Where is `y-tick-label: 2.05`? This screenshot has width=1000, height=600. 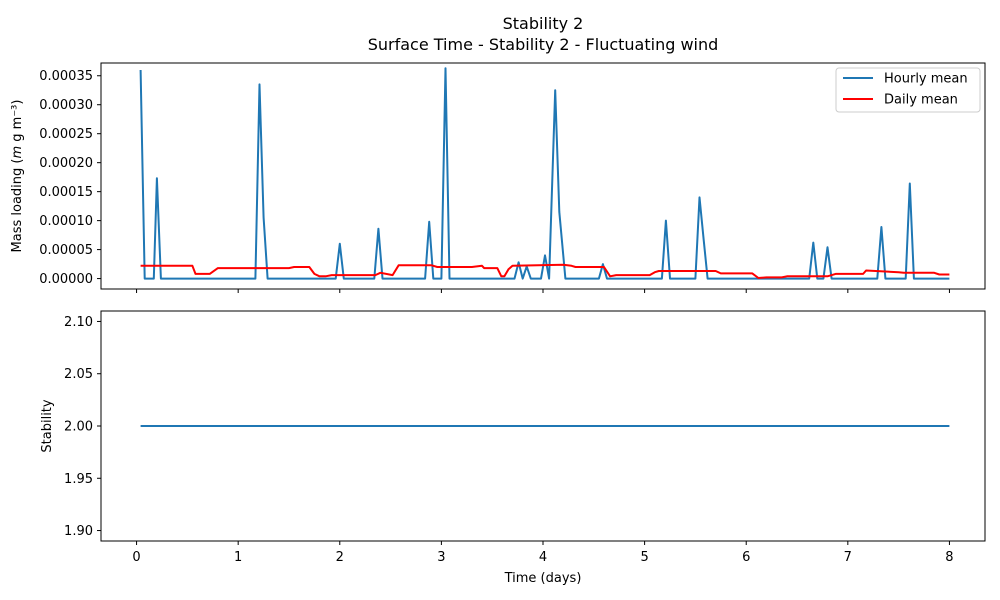 y-tick-label: 2.05 is located at coordinates (78, 374).